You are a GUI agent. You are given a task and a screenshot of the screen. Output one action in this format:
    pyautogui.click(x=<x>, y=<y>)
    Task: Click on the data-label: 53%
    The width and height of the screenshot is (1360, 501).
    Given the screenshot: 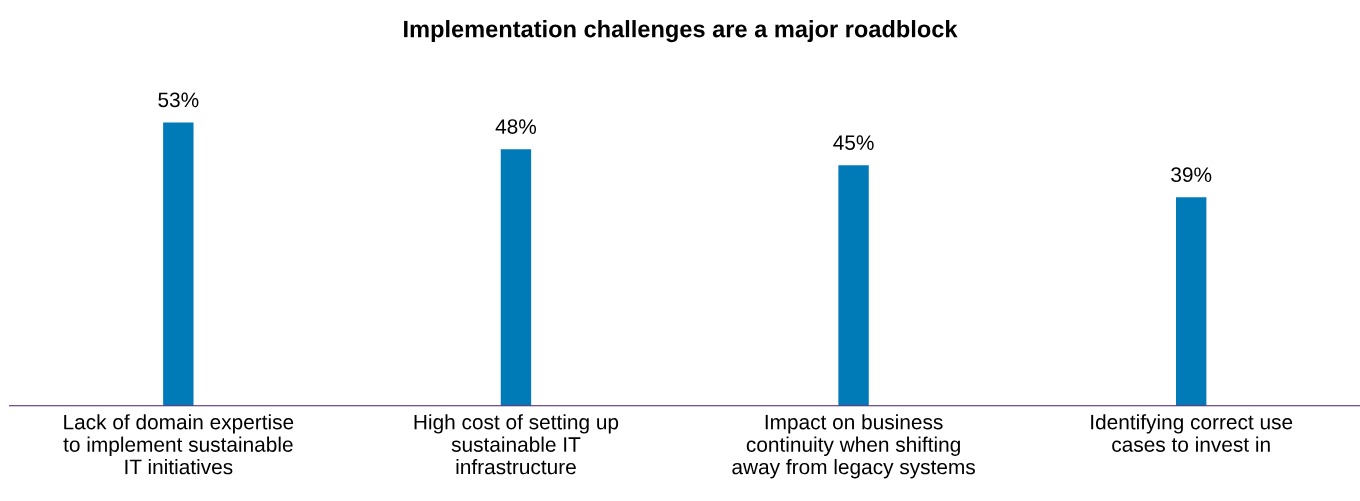 What is the action you would take?
    pyautogui.click(x=178, y=100)
    